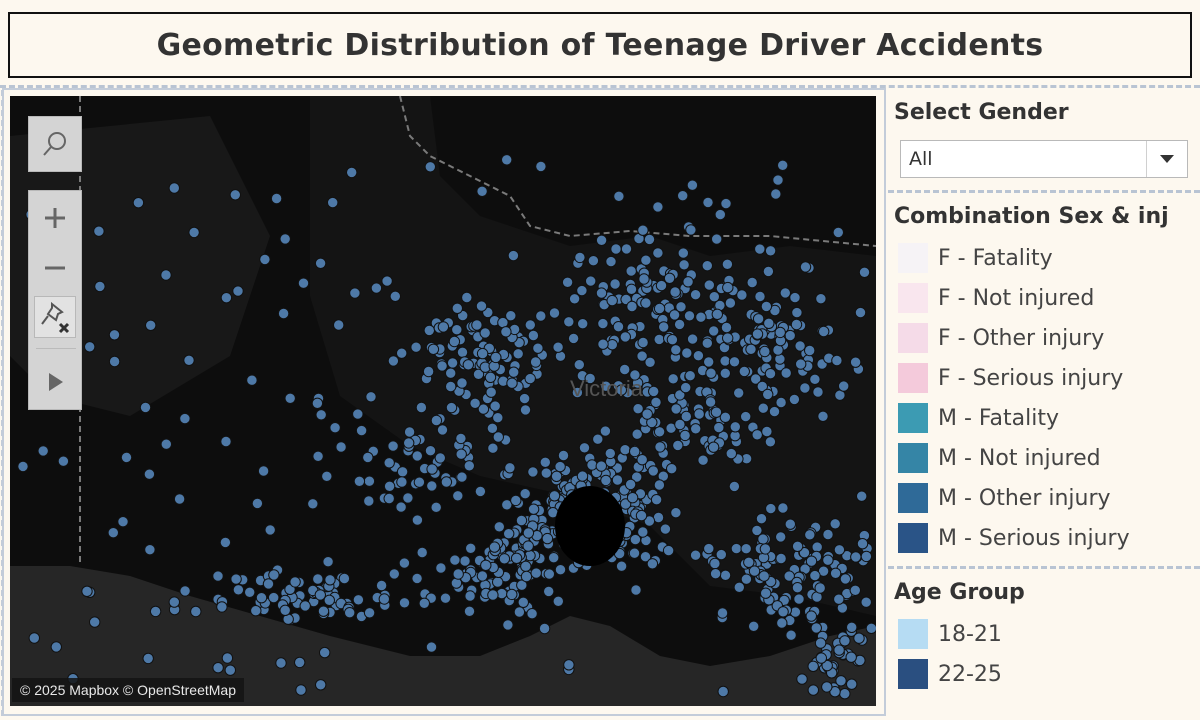  I want to click on map-attribution: © 2025 Mapbox © OpenStreetMap, so click(128, 690).